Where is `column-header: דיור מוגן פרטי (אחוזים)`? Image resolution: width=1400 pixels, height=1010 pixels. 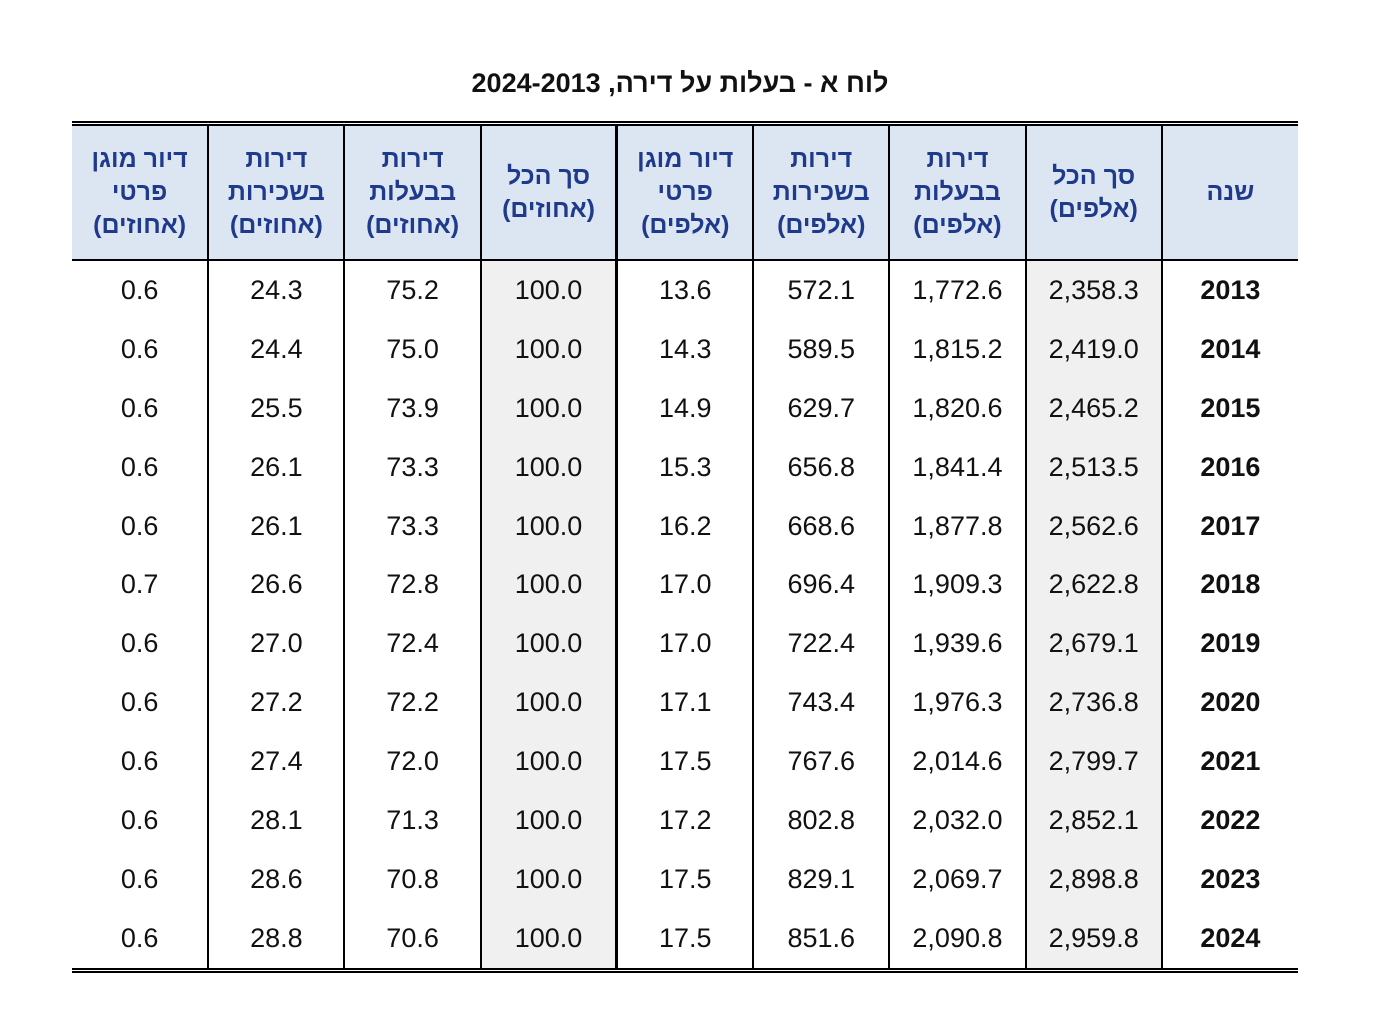 column-header: דיור מוגן פרטי (אחוזים) is located at coordinates (140, 192).